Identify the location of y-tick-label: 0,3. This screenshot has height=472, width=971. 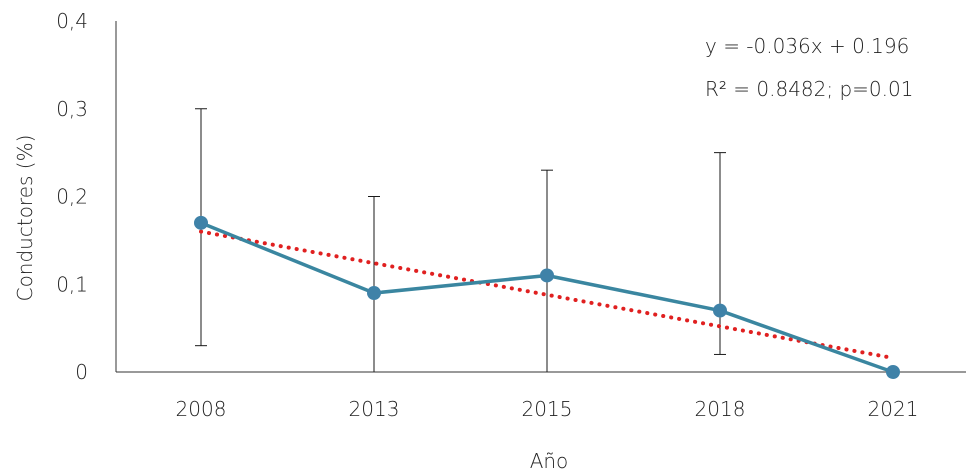
(72, 109).